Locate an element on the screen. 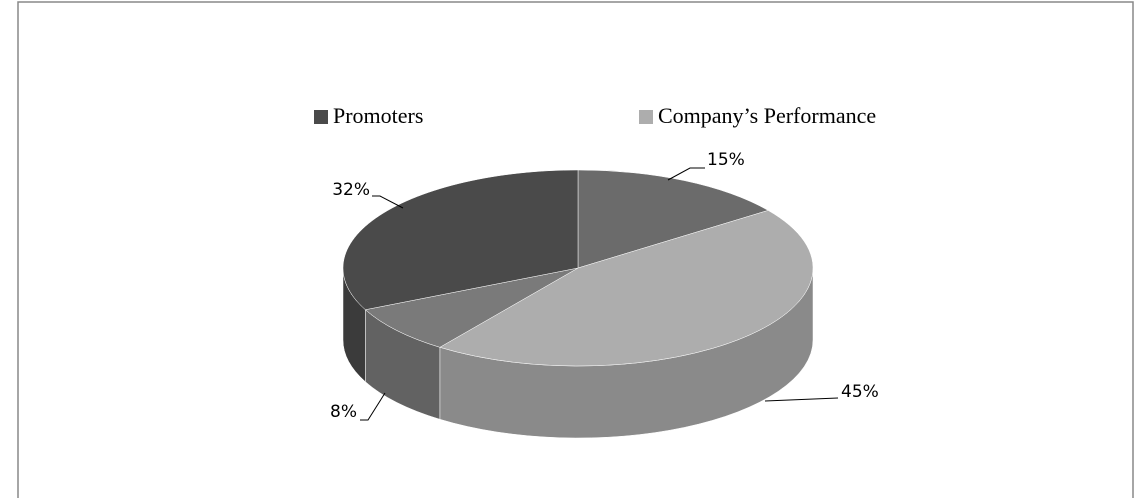 This screenshot has height=498, width=1136. data-label: 32% is located at coordinates (351, 190).